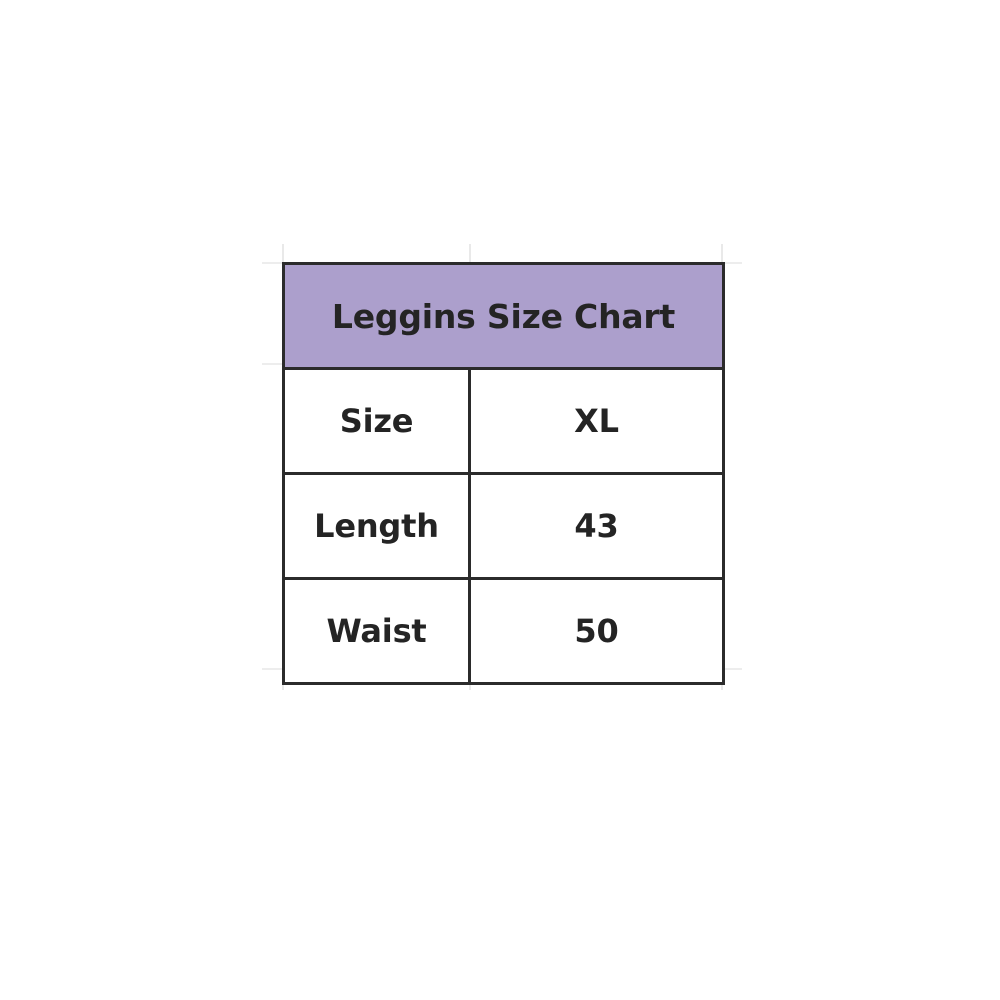 The image size is (1000, 1000). I want to click on gridline-horizontal-top, so click(273, 263).